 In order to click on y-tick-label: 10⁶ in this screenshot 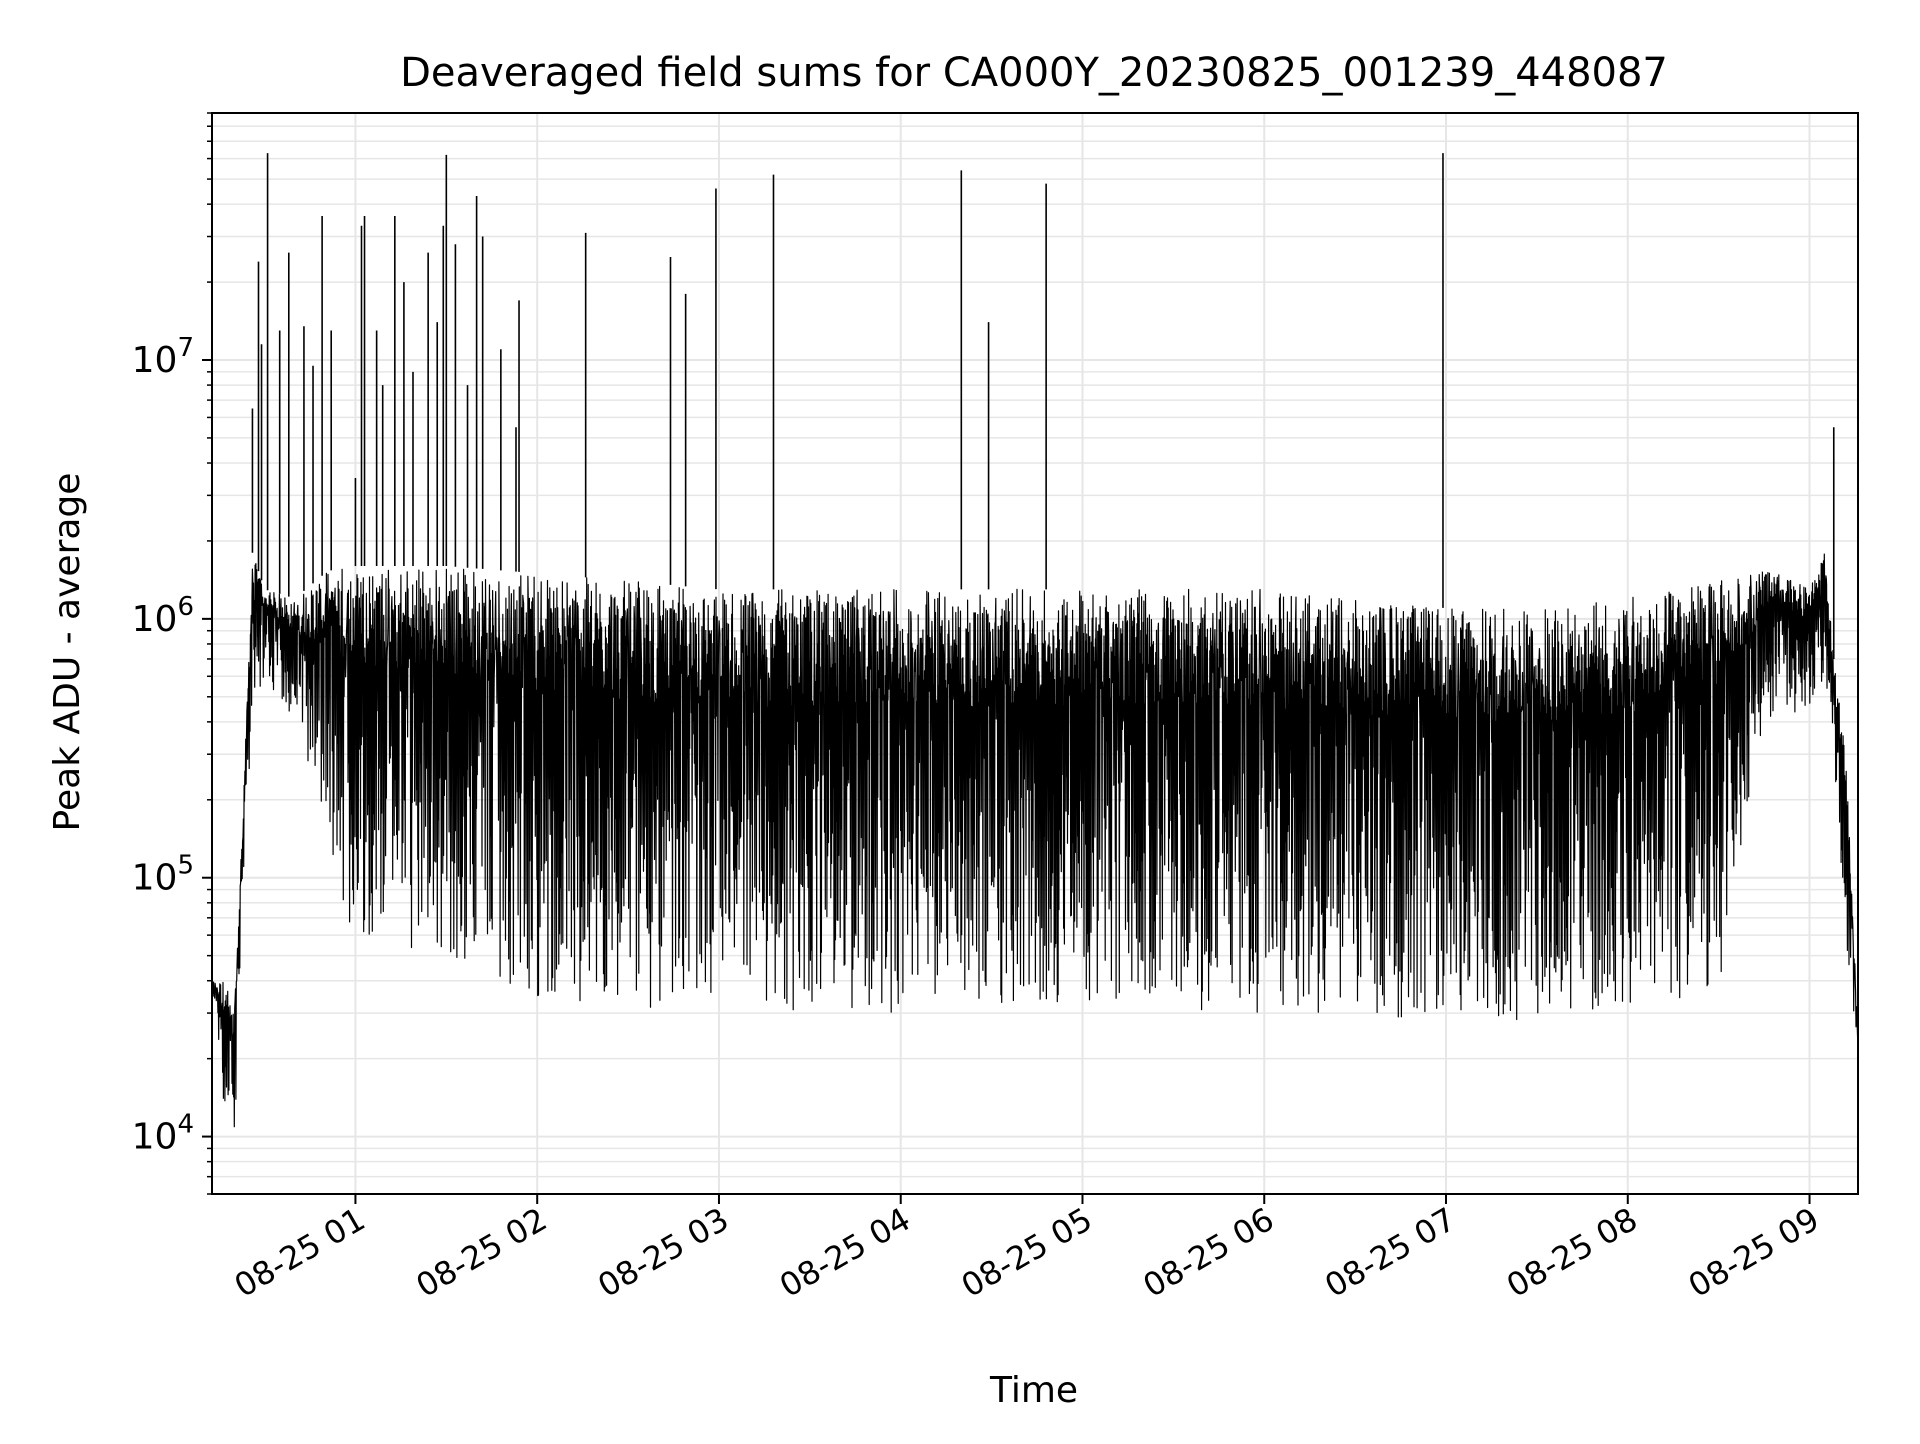, I will do `click(163, 616)`.